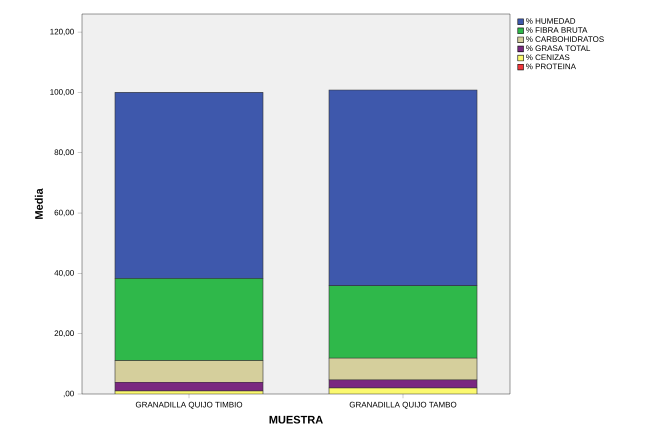 The height and width of the screenshot is (437, 647). Describe the element at coordinates (557, 30) in the screenshot. I see `legend-label: % FIBRA BRUTA` at that location.